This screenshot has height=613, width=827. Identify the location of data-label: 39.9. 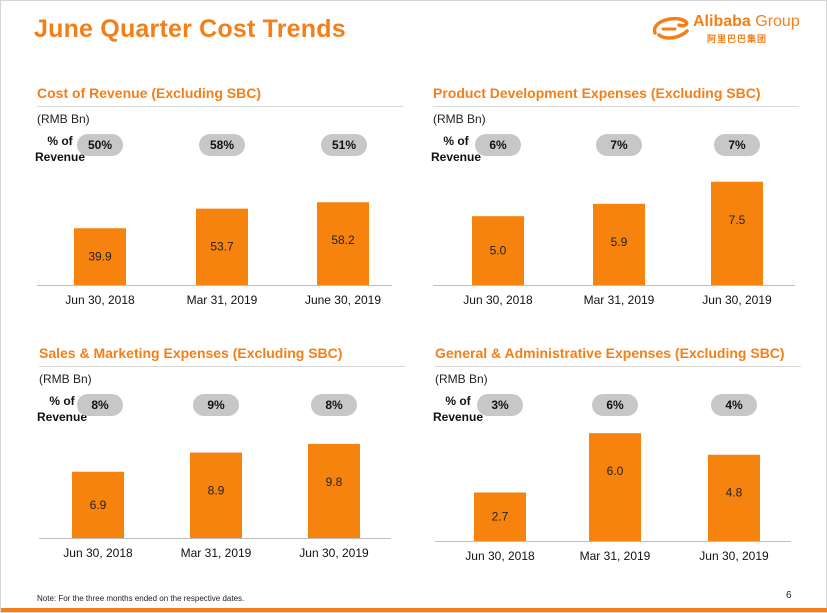
(100, 257).